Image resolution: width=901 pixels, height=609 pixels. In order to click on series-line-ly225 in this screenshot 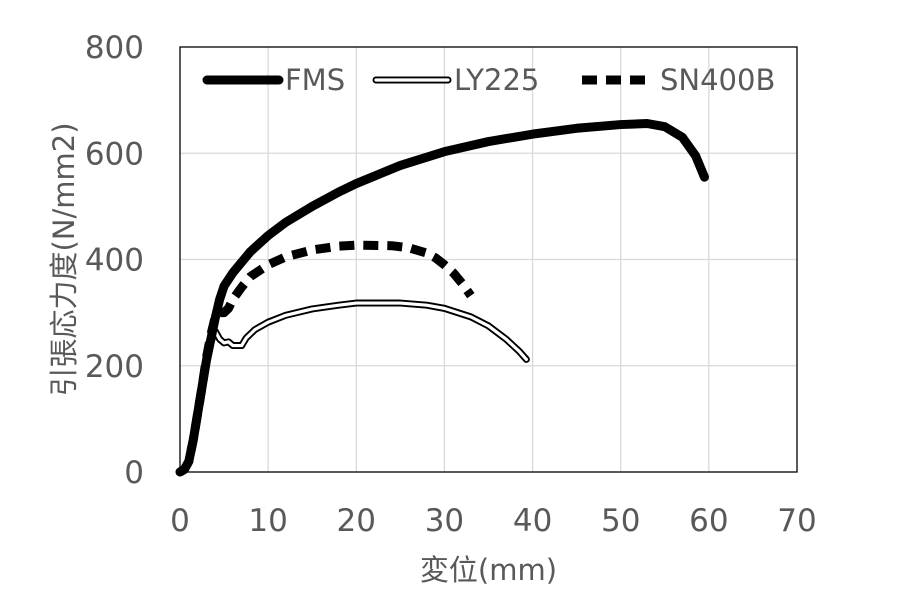, I will do `click(353, 387)`.